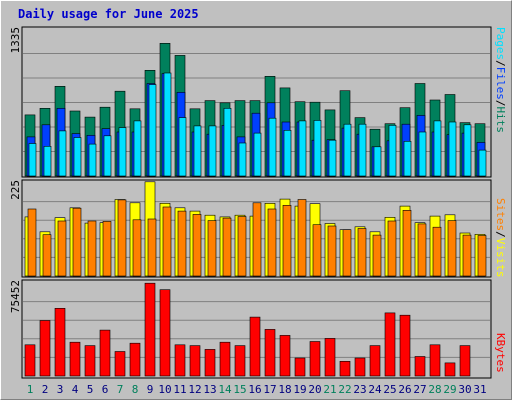 The height and width of the screenshot is (400, 512). Describe the element at coordinates (359, 389) in the screenshot. I see `x-tick-label: 23` at that location.